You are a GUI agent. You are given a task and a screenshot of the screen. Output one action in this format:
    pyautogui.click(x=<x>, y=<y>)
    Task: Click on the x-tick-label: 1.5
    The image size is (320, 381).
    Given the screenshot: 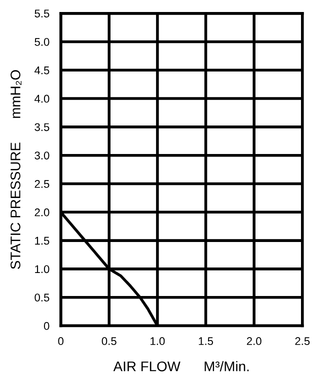 What is the action you would take?
    pyautogui.click(x=206, y=341)
    